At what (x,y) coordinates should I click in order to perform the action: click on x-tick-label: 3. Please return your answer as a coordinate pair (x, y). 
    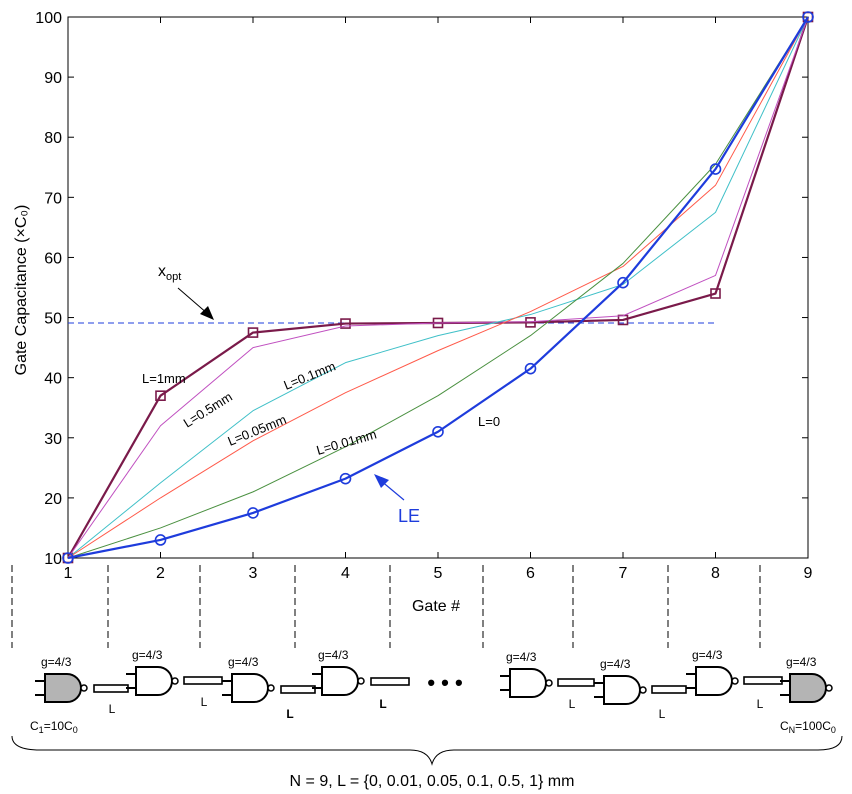
    Looking at the image, I should click on (253, 573).